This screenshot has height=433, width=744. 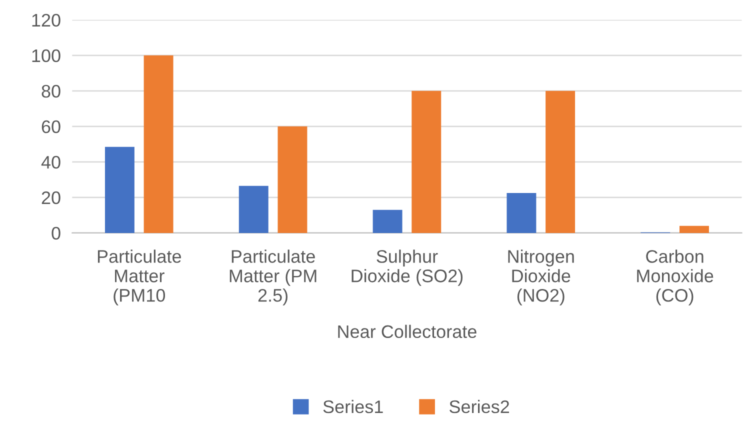 I want to click on x-tick-label: Particulate Matter (PM 2.5), so click(x=273, y=278).